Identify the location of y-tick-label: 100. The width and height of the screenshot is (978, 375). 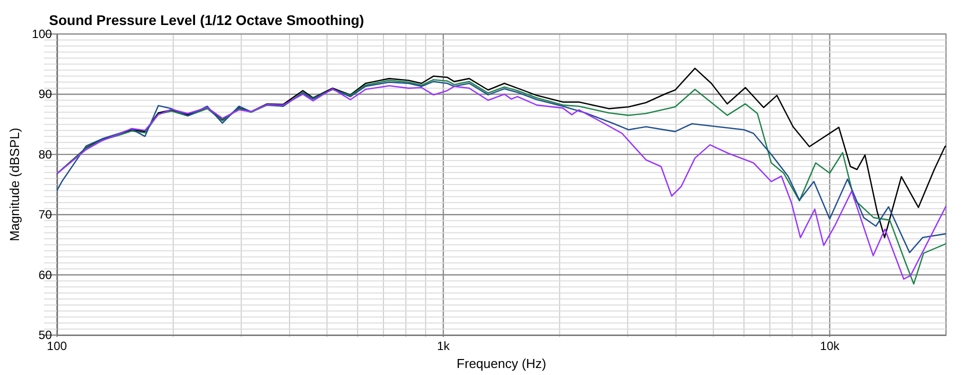
(42, 34).